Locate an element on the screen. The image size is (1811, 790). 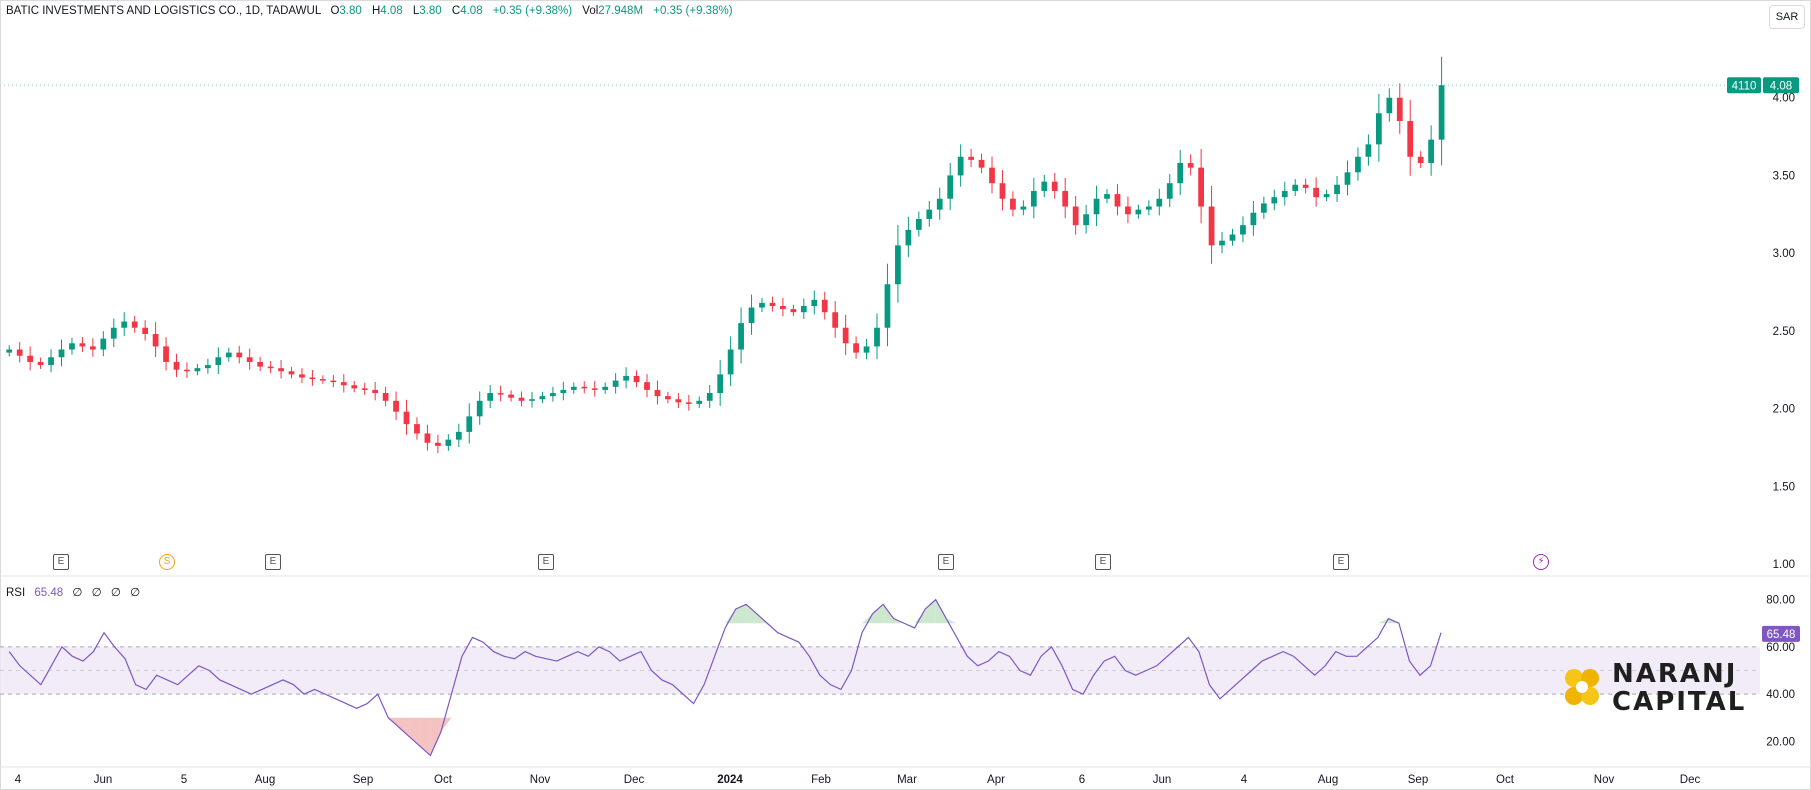
naranj-capital-logo: NARANJ CAPITAL is located at coordinates (1654, 688).